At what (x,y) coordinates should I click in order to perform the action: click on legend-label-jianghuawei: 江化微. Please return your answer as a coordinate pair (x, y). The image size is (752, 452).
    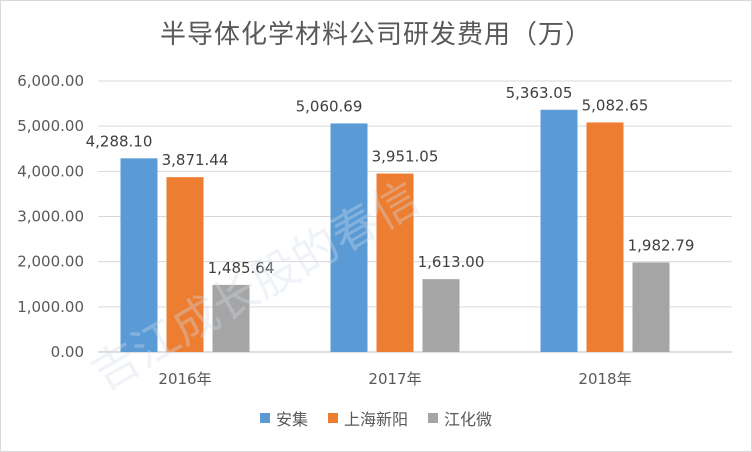
    Looking at the image, I should click on (468, 419).